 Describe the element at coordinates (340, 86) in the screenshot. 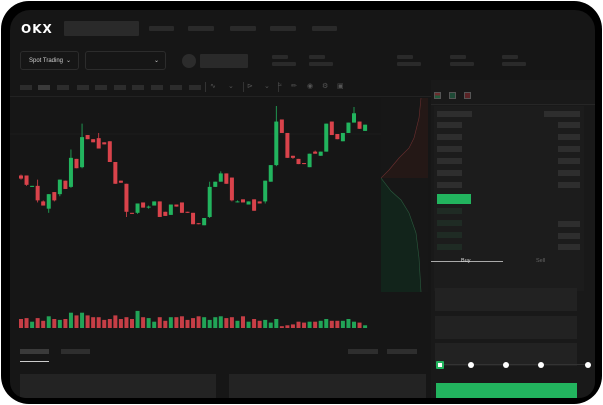

I see `fullscreen-icon: ▣` at that location.